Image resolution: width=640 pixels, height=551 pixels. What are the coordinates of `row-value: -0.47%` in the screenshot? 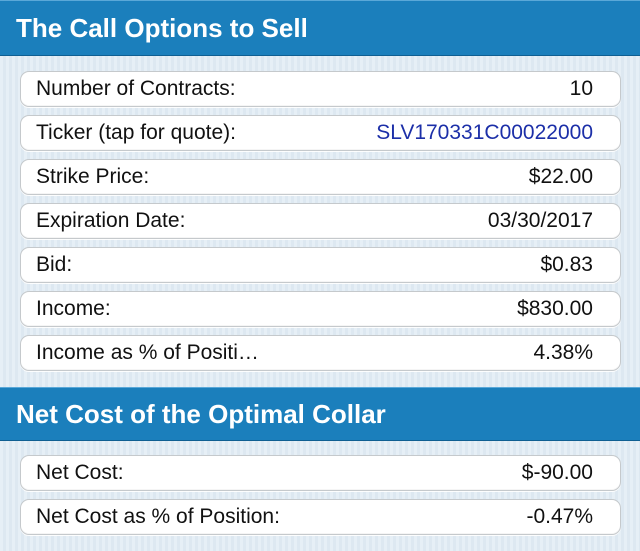 It's located at (559, 516).